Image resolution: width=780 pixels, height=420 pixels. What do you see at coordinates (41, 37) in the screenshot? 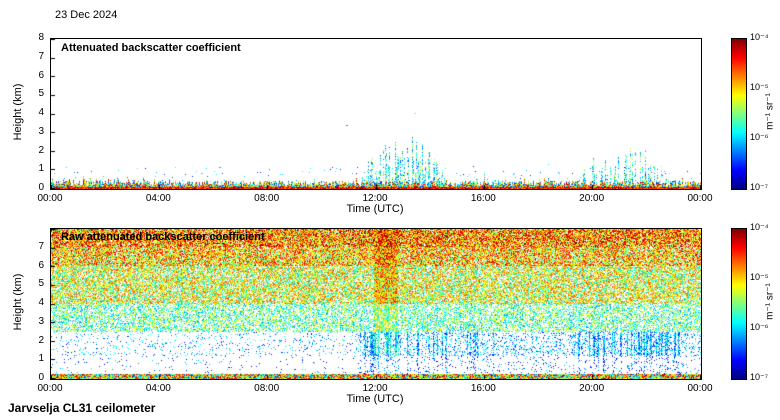
I see `y-tick-label: 8` at bounding box center [41, 37].